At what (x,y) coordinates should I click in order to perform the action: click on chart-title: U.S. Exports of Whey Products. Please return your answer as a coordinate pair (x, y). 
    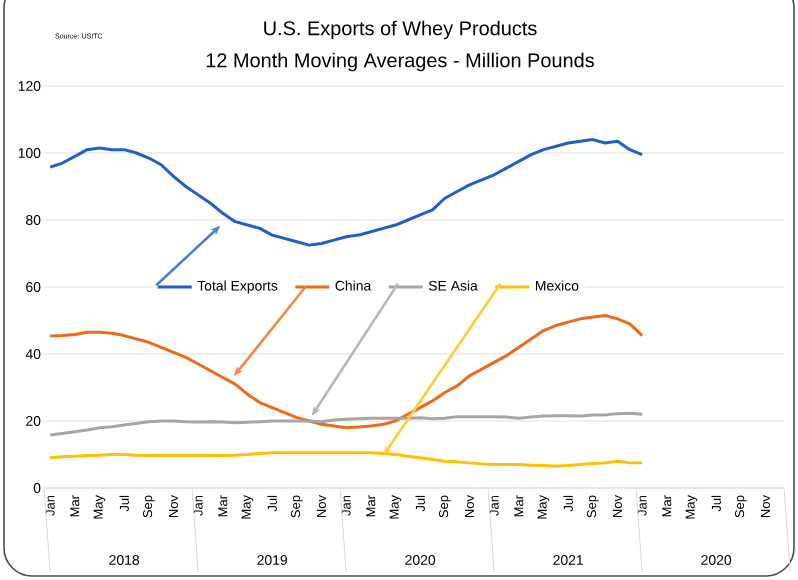
    Looking at the image, I should click on (400, 30).